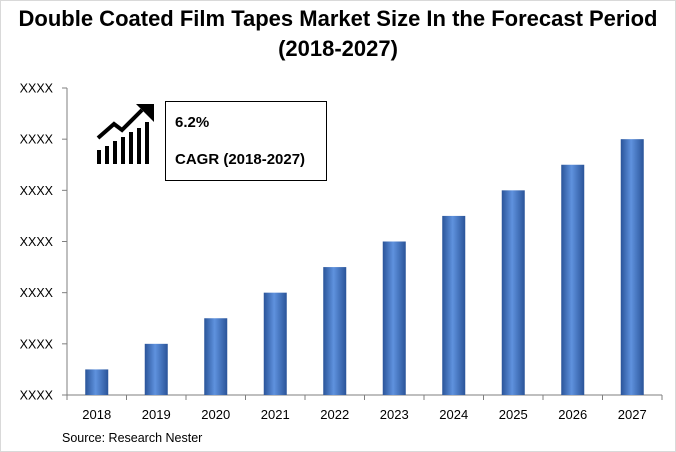 The width and height of the screenshot is (676, 452). What do you see at coordinates (513, 292) in the screenshot?
I see `bar-2025` at bounding box center [513, 292].